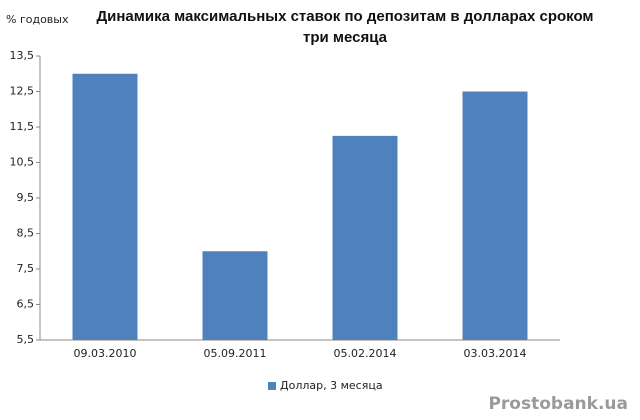  Describe the element at coordinates (26, 197) in the screenshot. I see `y-tick-label: 9,5` at that location.